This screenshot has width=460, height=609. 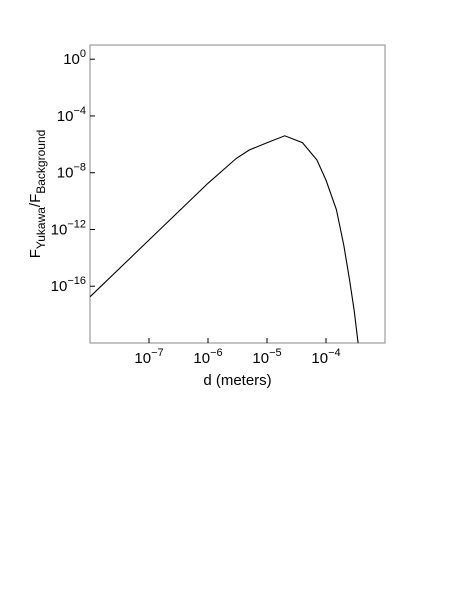 I want to click on tick-label: 10⁻⁶, so click(x=207, y=357).